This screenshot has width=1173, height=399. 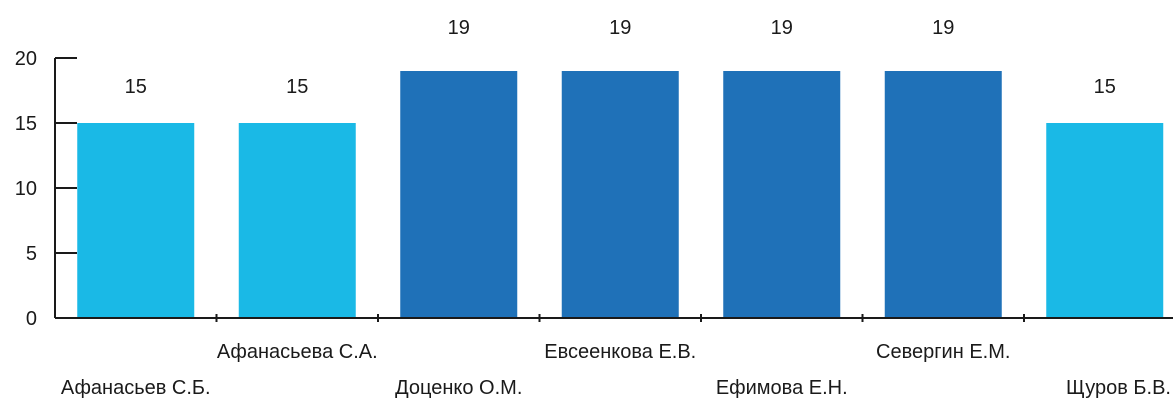 What do you see at coordinates (458, 388) in the screenshot?
I see `category-label-3: Доценко О.М.` at bounding box center [458, 388].